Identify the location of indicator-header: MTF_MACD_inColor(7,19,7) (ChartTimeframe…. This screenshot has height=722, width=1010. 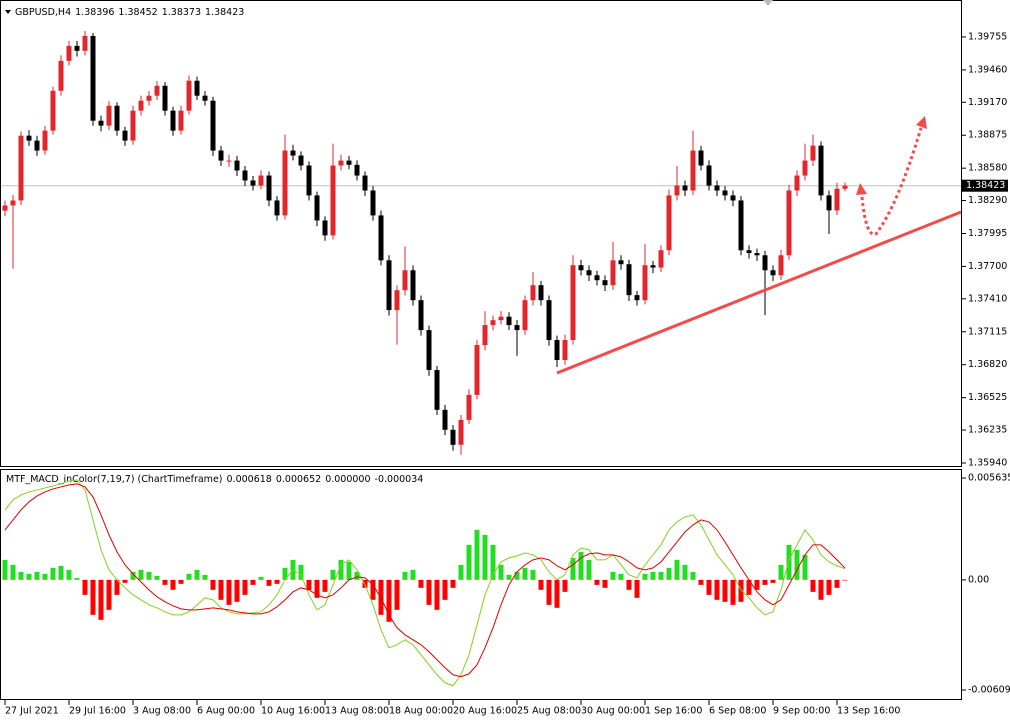
(214, 479).